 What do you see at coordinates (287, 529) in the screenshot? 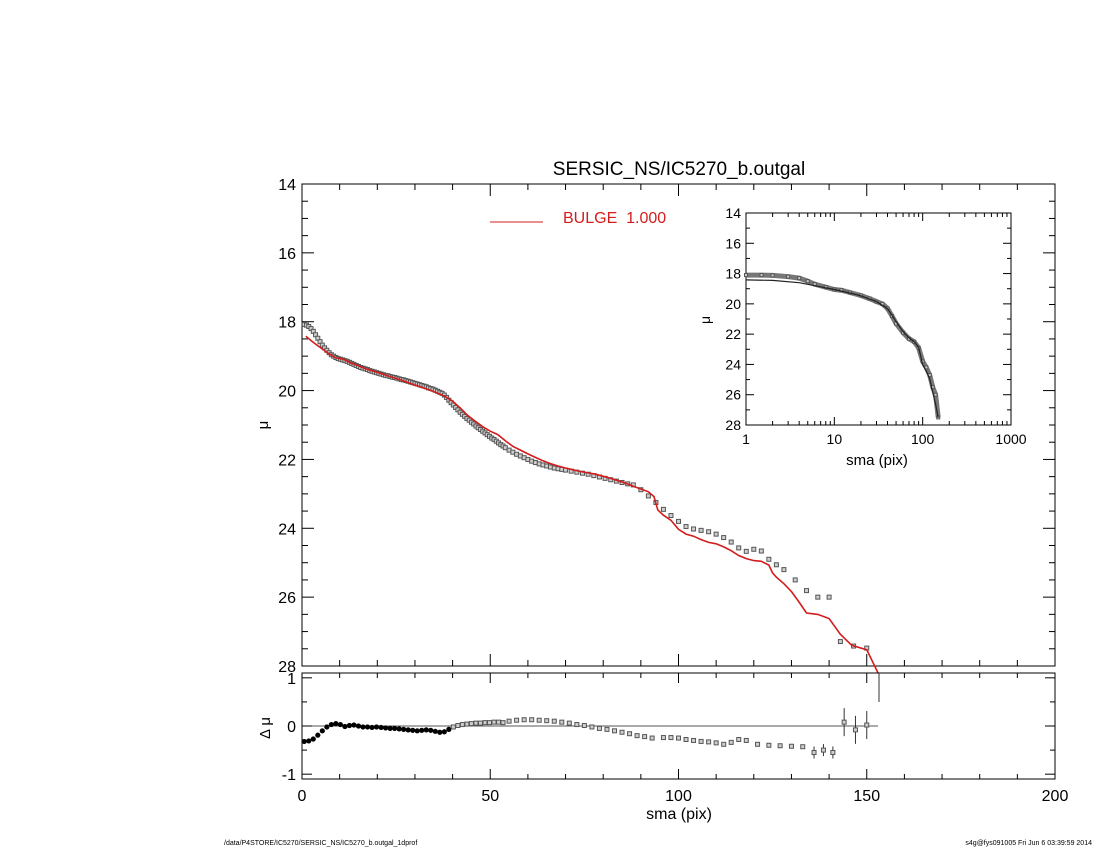
I see `main-y-tick-label: 24` at bounding box center [287, 529].